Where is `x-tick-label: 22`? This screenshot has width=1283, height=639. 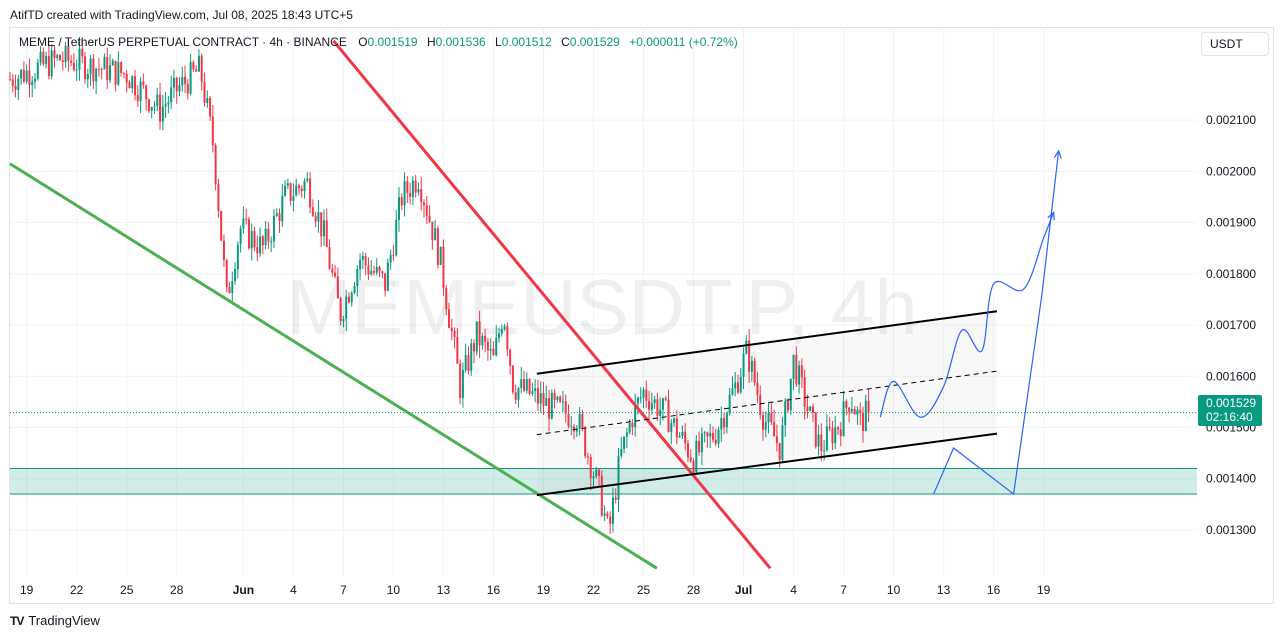
x-tick-label: 22 is located at coordinates (594, 590).